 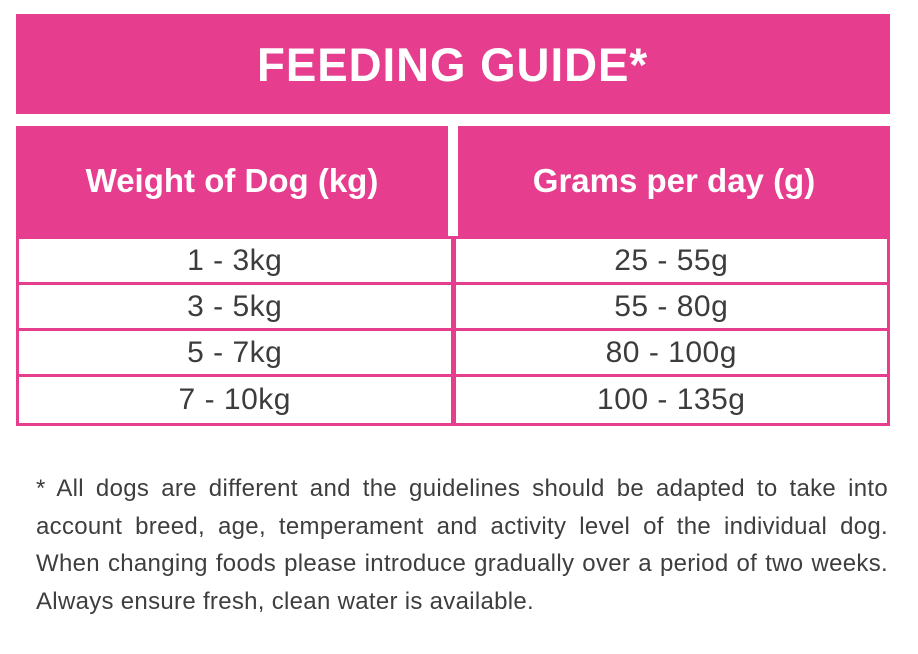 What do you see at coordinates (237, 306) in the screenshot?
I see `weight-cell: 3 - 5kg` at bounding box center [237, 306].